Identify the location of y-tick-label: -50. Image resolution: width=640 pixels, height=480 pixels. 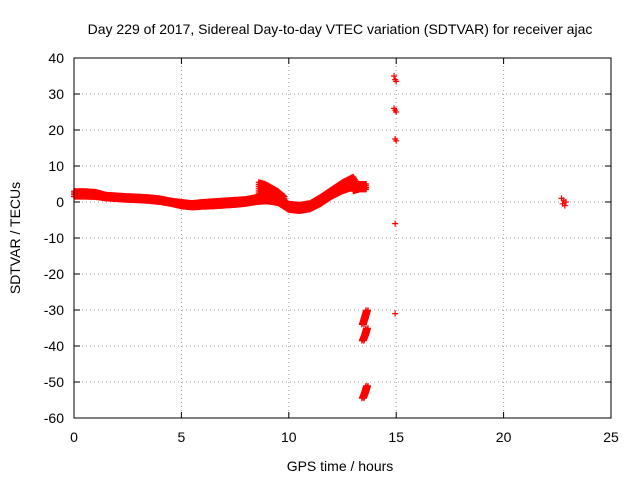
(54, 382).